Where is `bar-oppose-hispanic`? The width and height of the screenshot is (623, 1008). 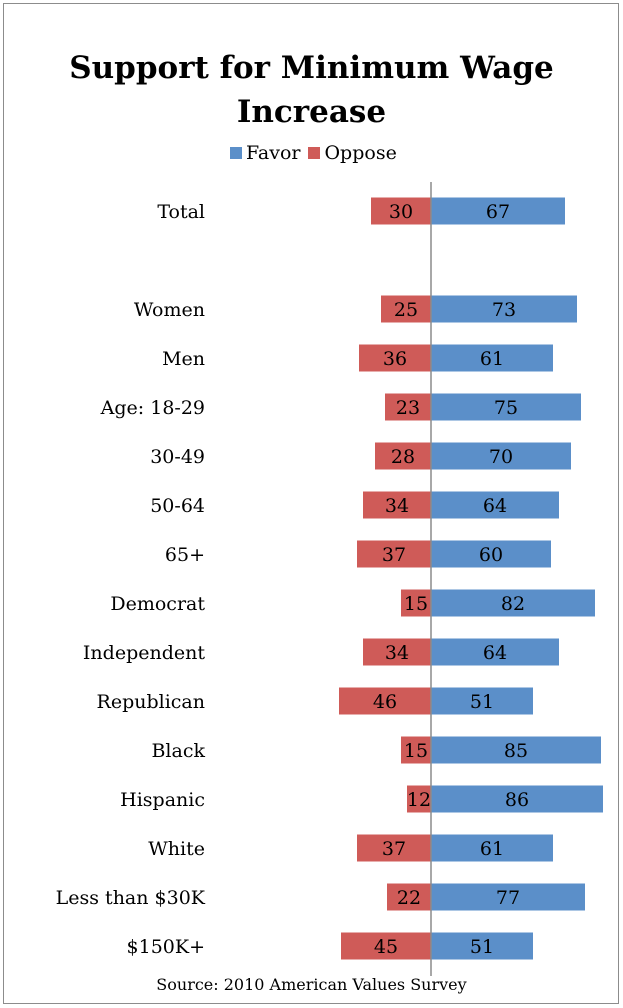 bar-oppose-hispanic is located at coordinates (419, 799).